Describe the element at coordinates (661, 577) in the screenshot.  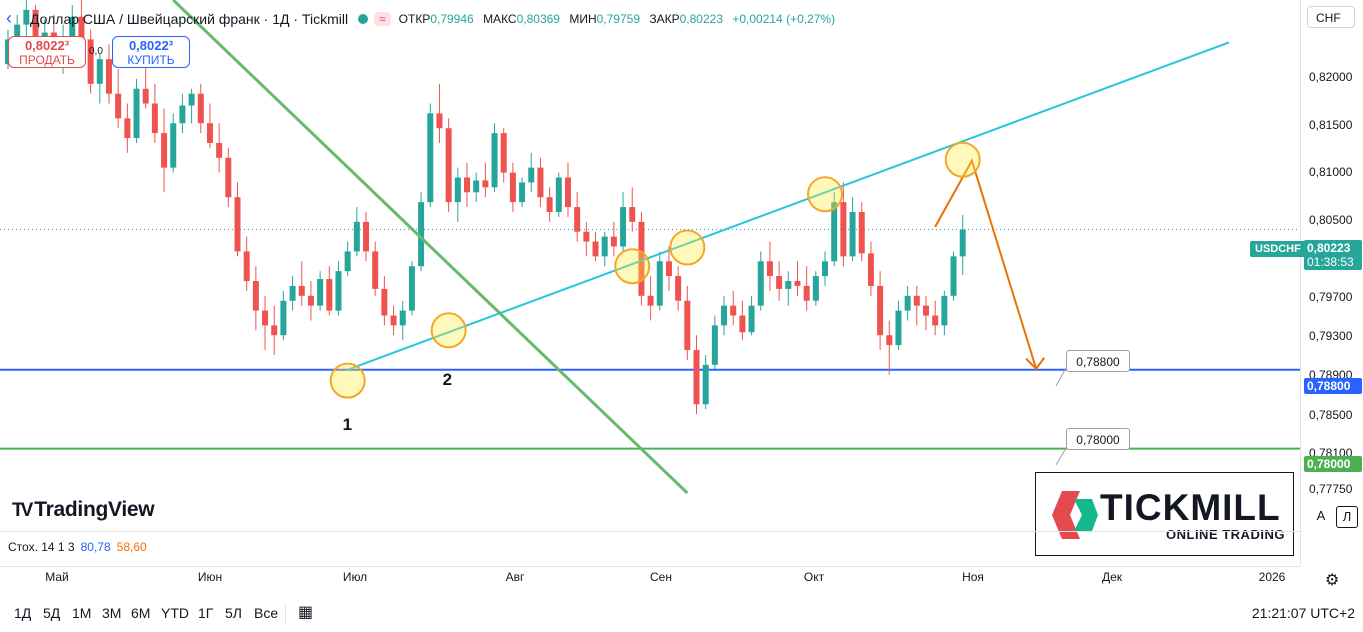
I see `time-label: Сен` at that location.